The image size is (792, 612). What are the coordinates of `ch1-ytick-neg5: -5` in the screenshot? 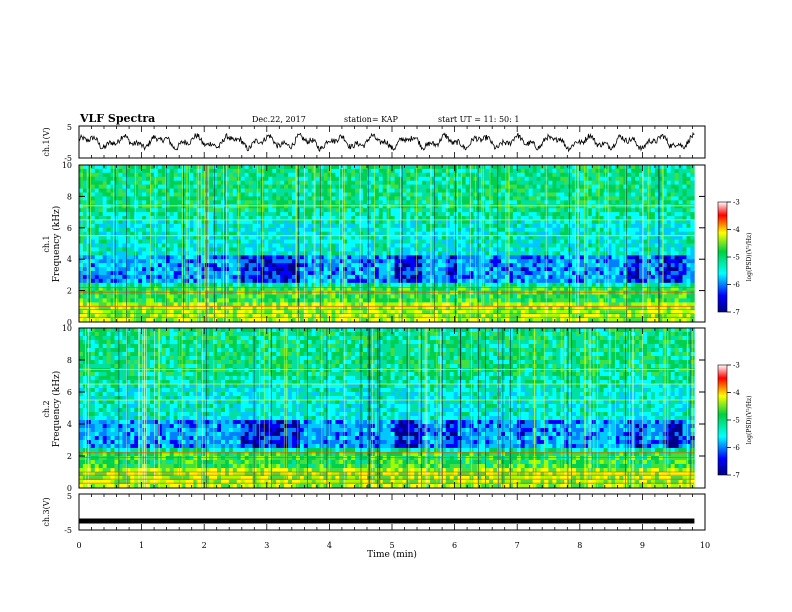 It's located at (68, 158).